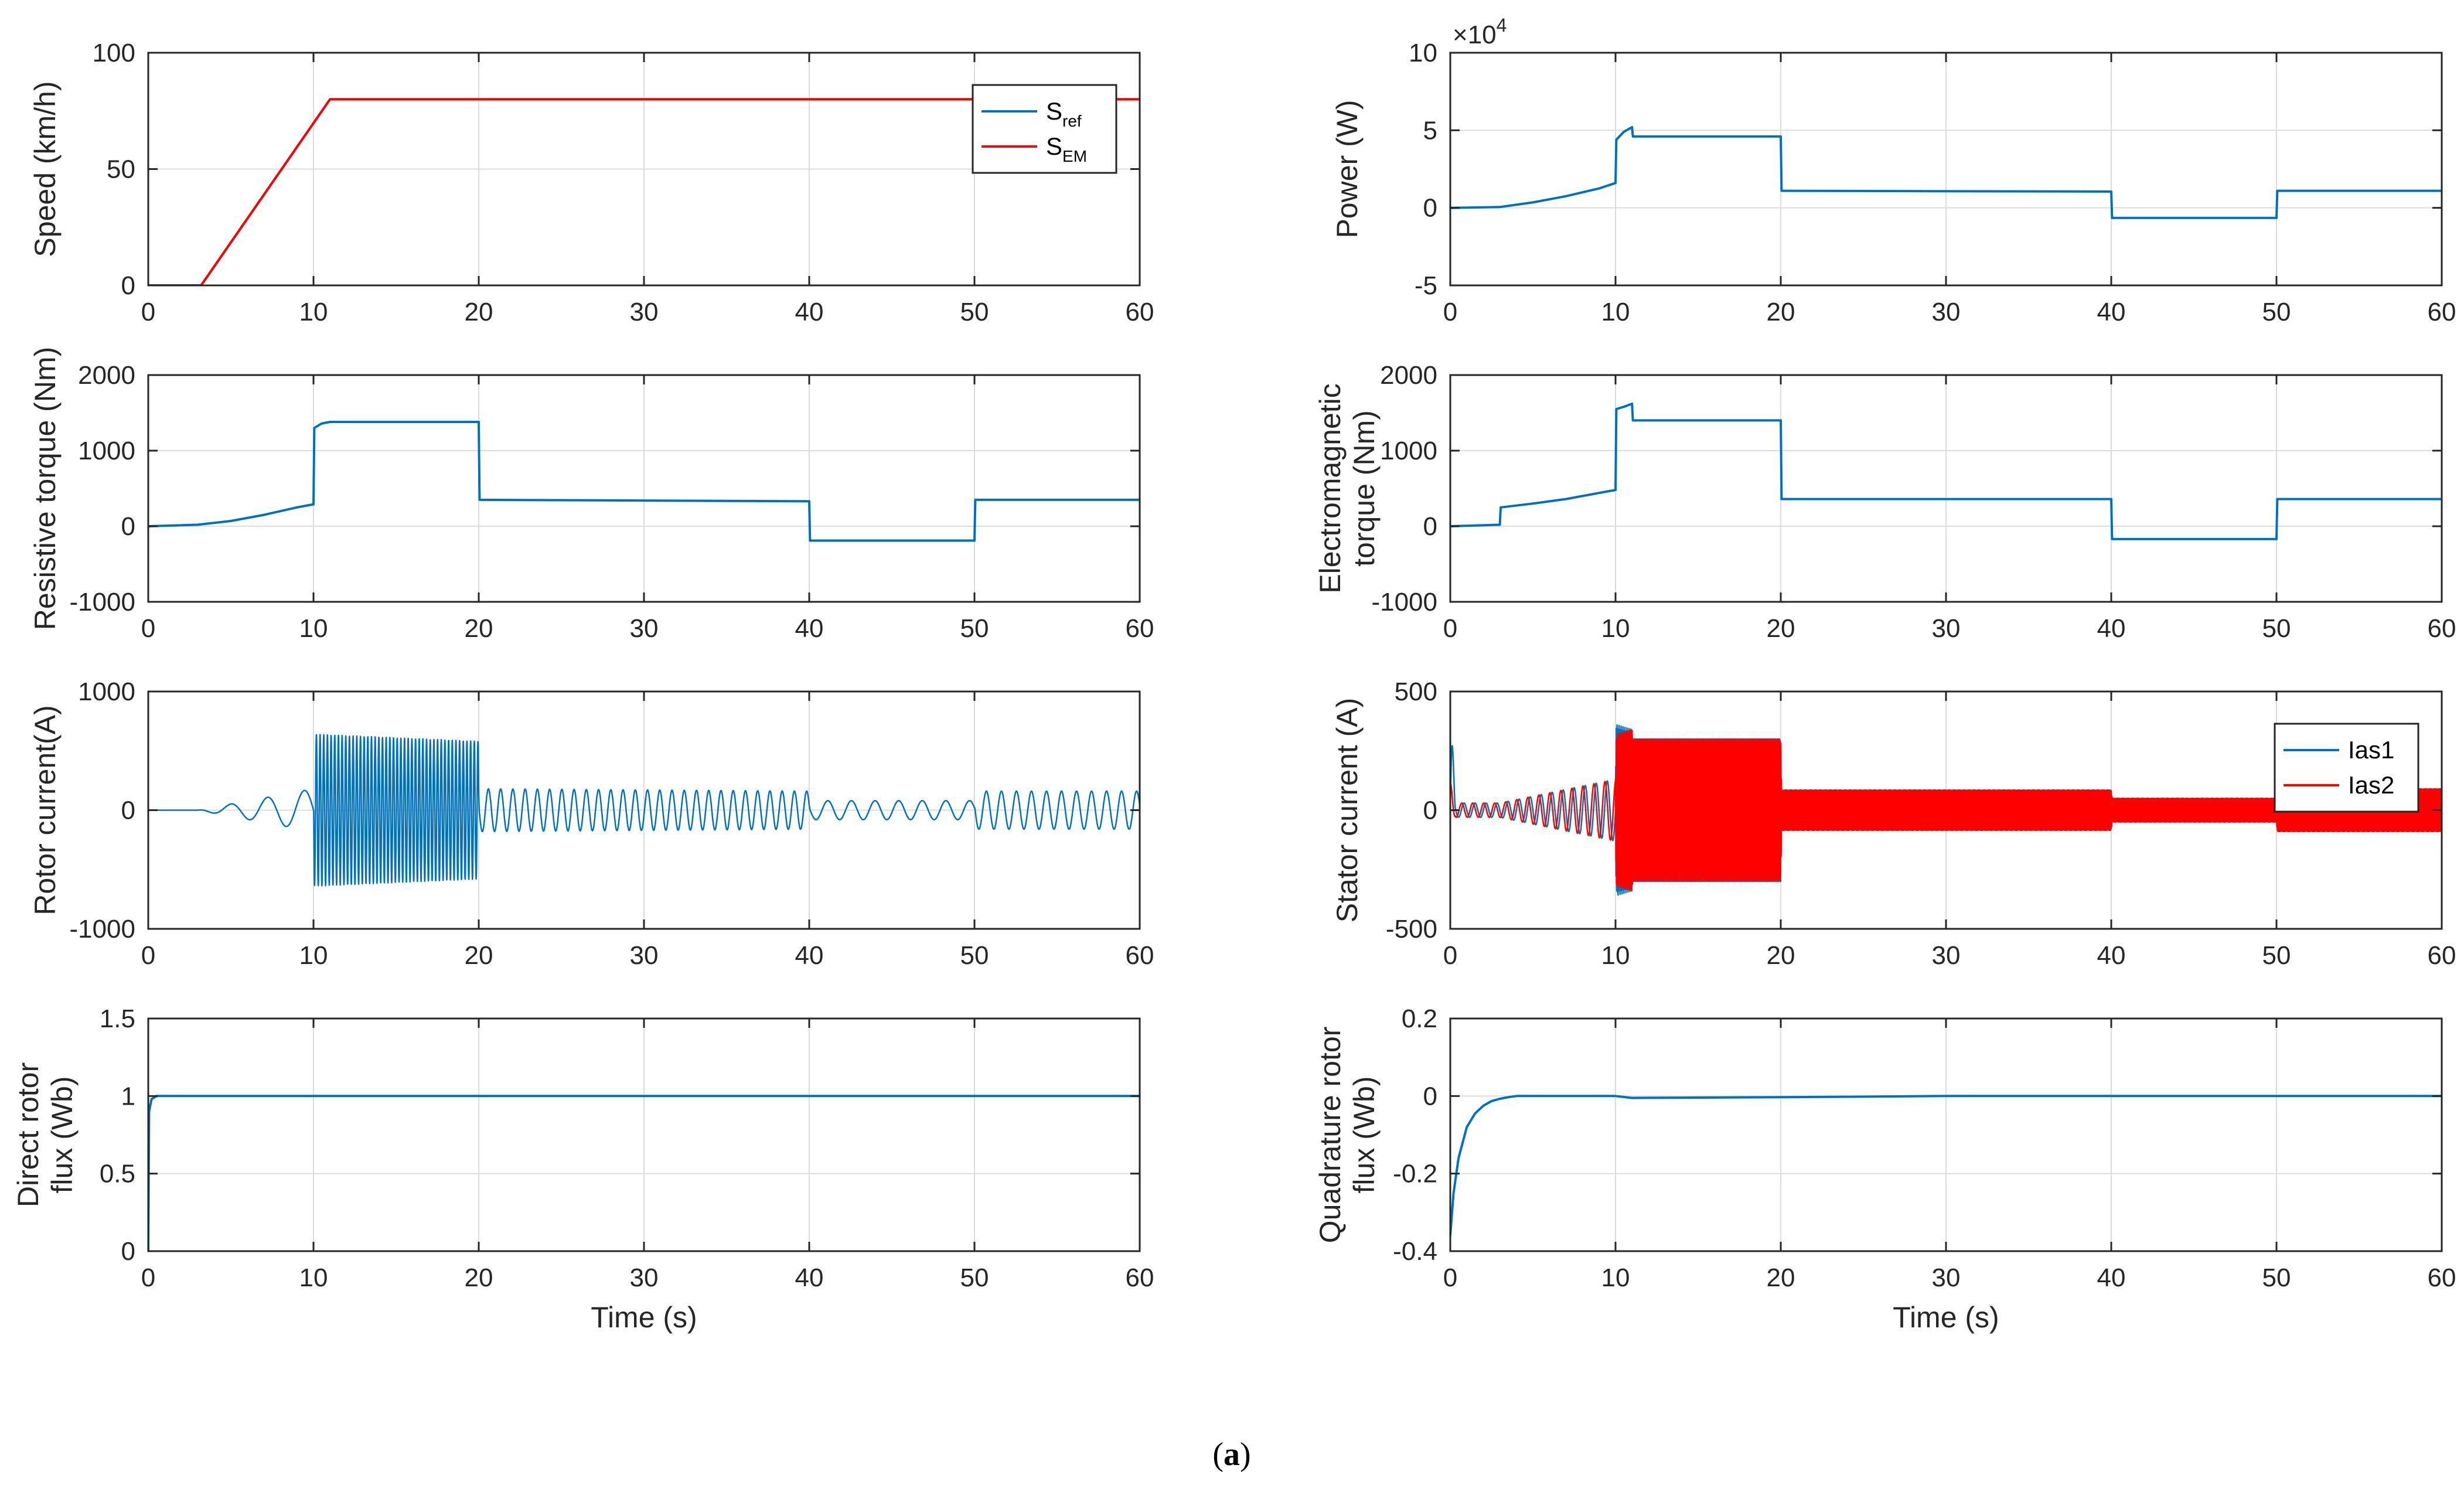 Image resolution: width=2464 pixels, height=1492 pixels. Describe the element at coordinates (1480, 32) in the screenshot. I see `axis-exponent: ×10⁴` at that location.